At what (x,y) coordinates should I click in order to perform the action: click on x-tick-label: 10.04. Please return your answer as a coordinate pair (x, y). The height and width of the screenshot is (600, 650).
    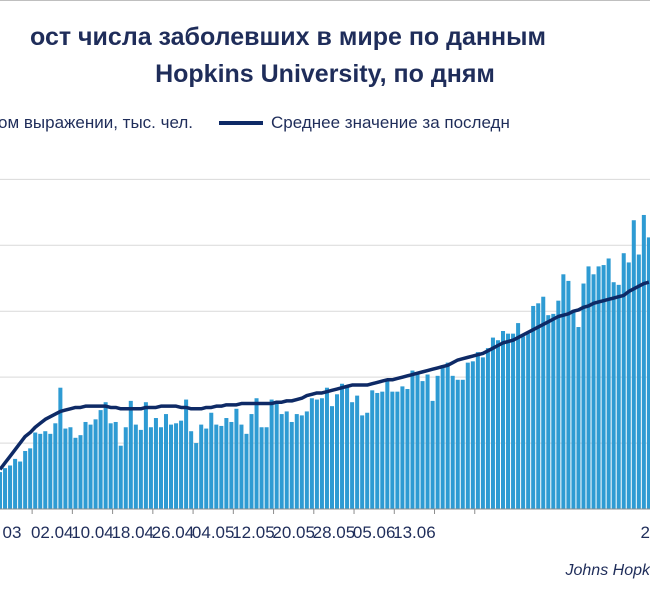
    Looking at the image, I should click on (92, 532).